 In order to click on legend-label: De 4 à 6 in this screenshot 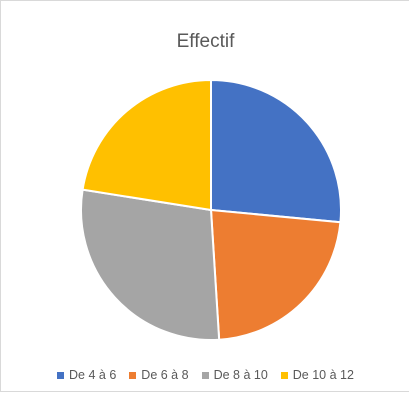, I will do `click(93, 375)`.